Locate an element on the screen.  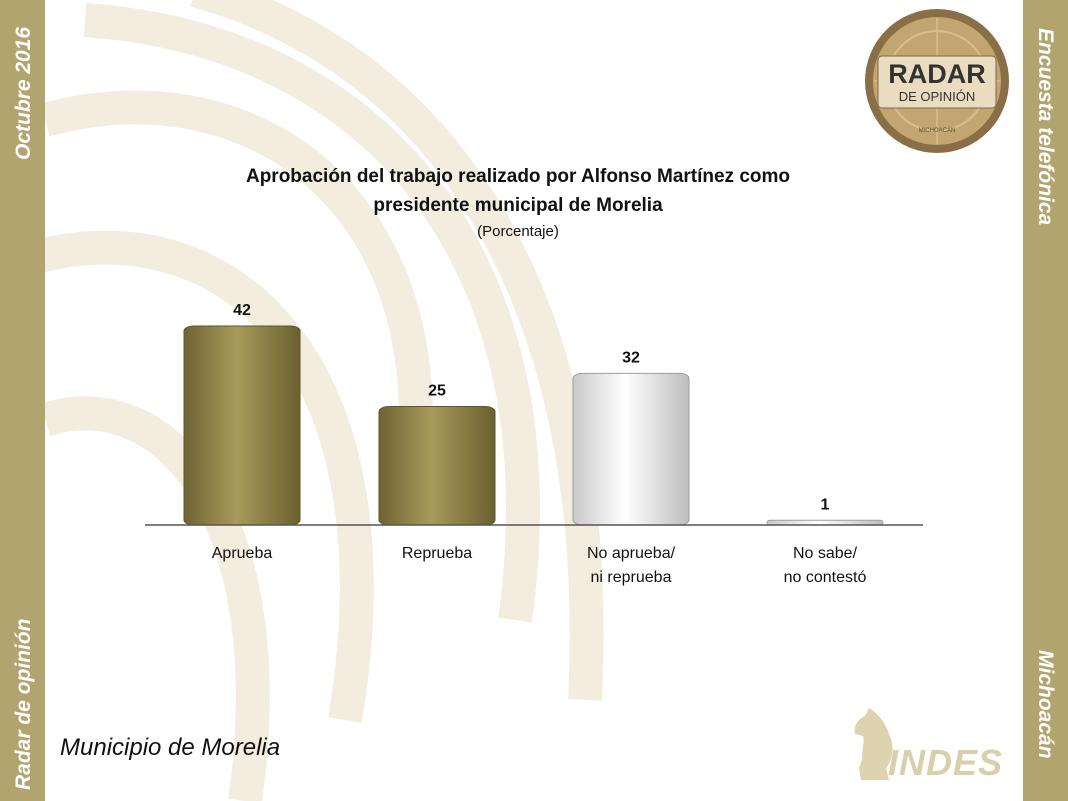
category-label: Aprueba is located at coordinates (242, 553).